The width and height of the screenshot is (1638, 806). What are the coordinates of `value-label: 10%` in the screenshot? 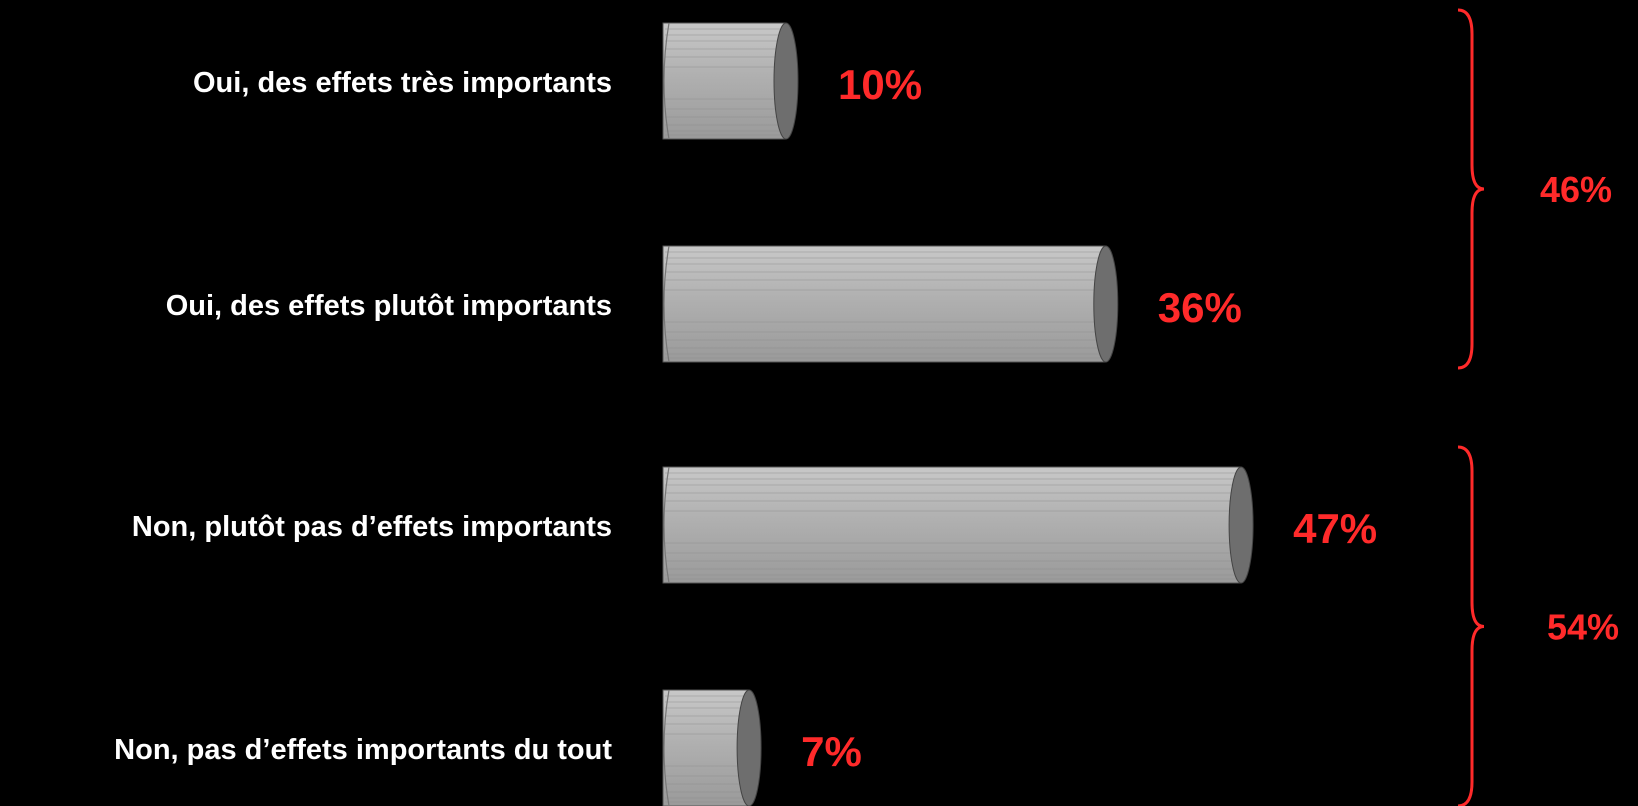 It's located at (880, 84).